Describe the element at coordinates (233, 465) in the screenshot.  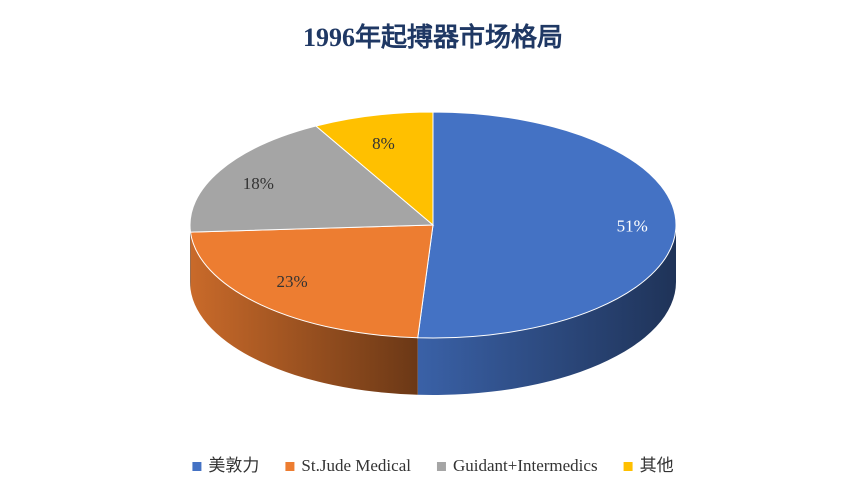
I see `legend-label: 美敦力` at that location.